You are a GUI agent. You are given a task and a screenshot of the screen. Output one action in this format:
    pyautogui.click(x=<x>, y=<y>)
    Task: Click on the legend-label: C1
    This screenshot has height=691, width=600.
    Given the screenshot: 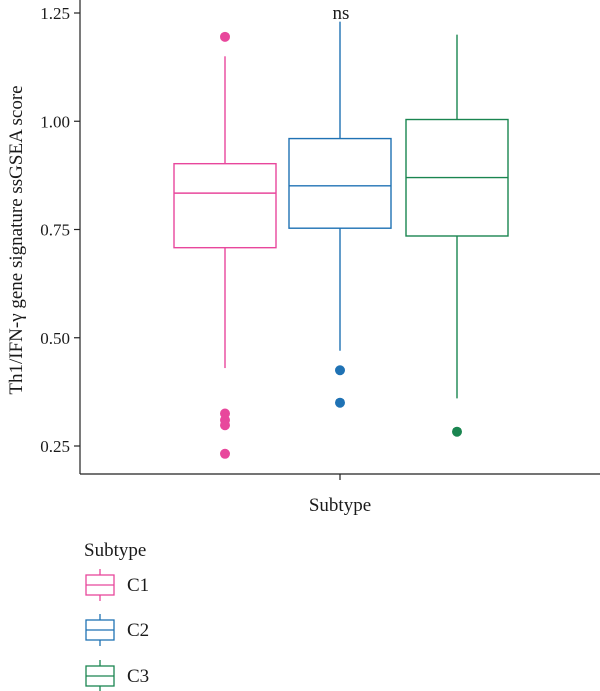 What is the action you would take?
    pyautogui.click(x=138, y=585)
    